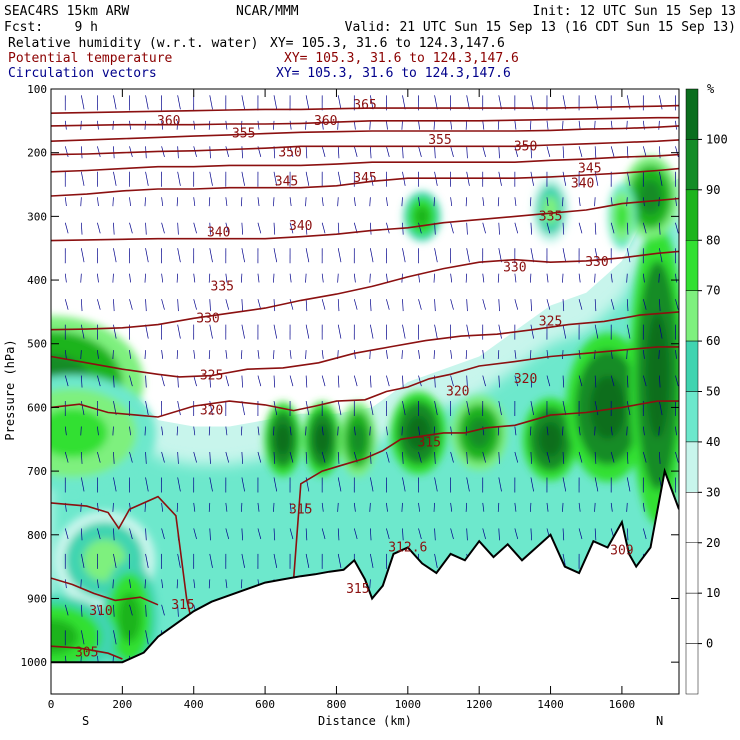 This screenshot has height=740, width=740. I want to click on theta-label: 320, so click(525, 379).